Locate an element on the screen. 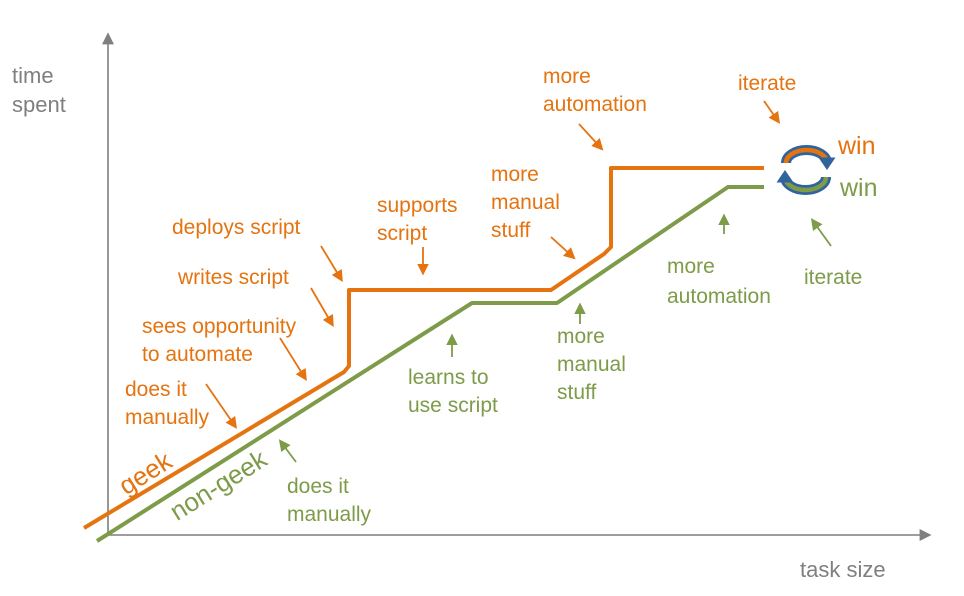 This screenshot has width=964, height=596. label-non-geek-iterate: iterate is located at coordinates (833, 277).